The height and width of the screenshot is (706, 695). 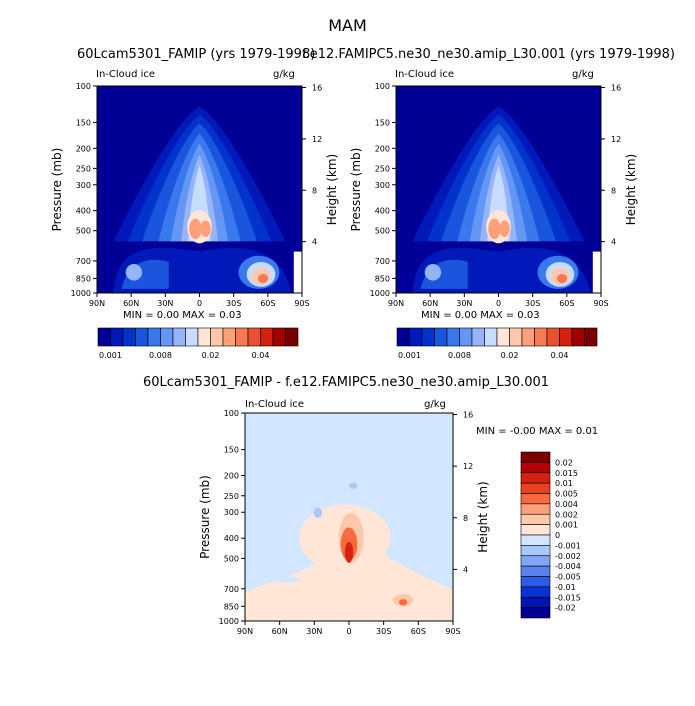 What do you see at coordinates (382, 148) in the screenshot?
I see `panel2-ytick-label-2: 200` at bounding box center [382, 148].